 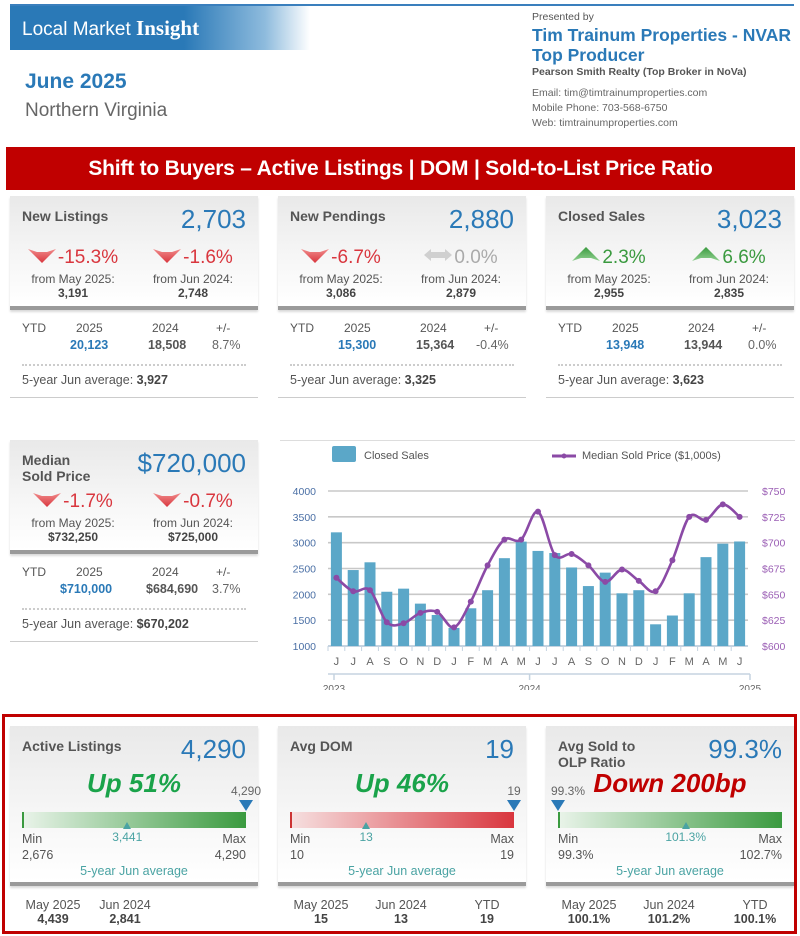 What do you see at coordinates (134, 584) in the screenshot?
I see `ytd-row: YTD 2025 2024 +/- $710,000 $684,690 3.7%` at bounding box center [134, 584].